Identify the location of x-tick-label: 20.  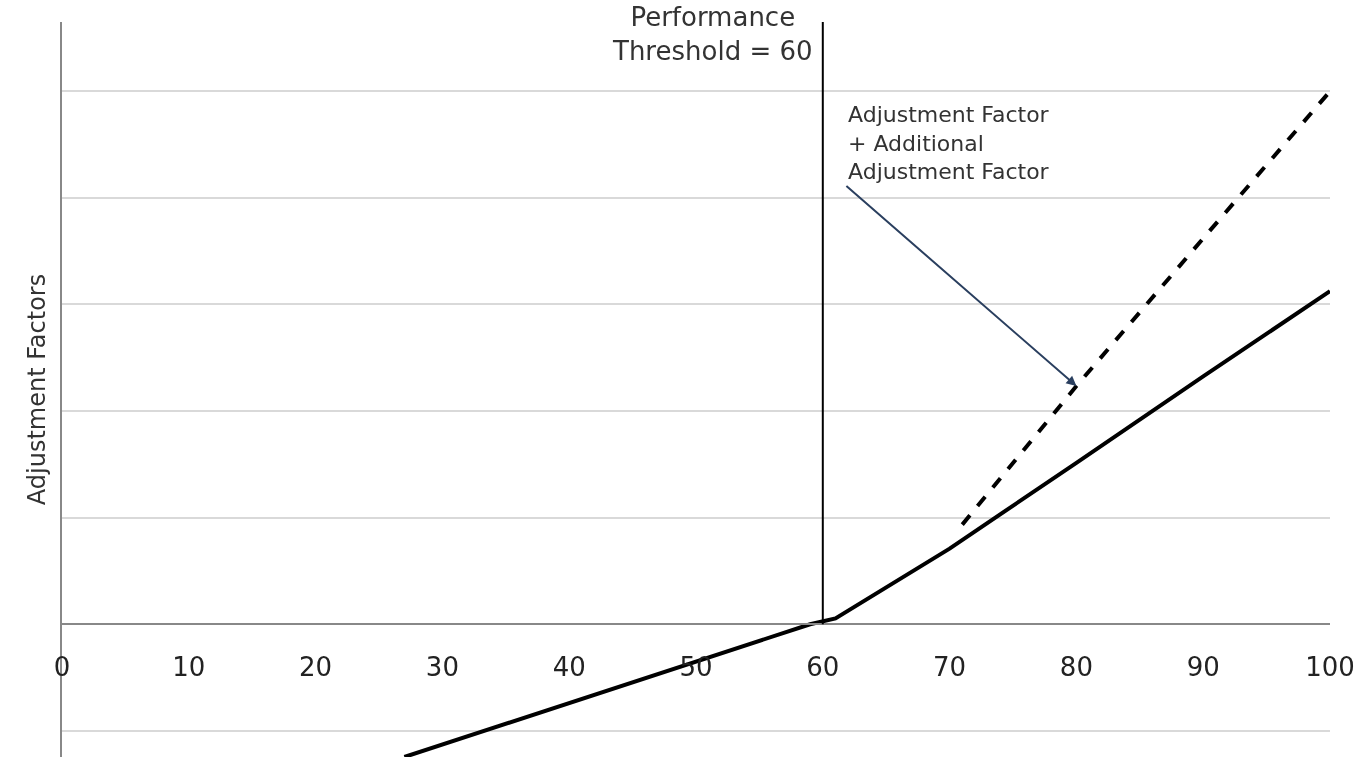
(316, 667).